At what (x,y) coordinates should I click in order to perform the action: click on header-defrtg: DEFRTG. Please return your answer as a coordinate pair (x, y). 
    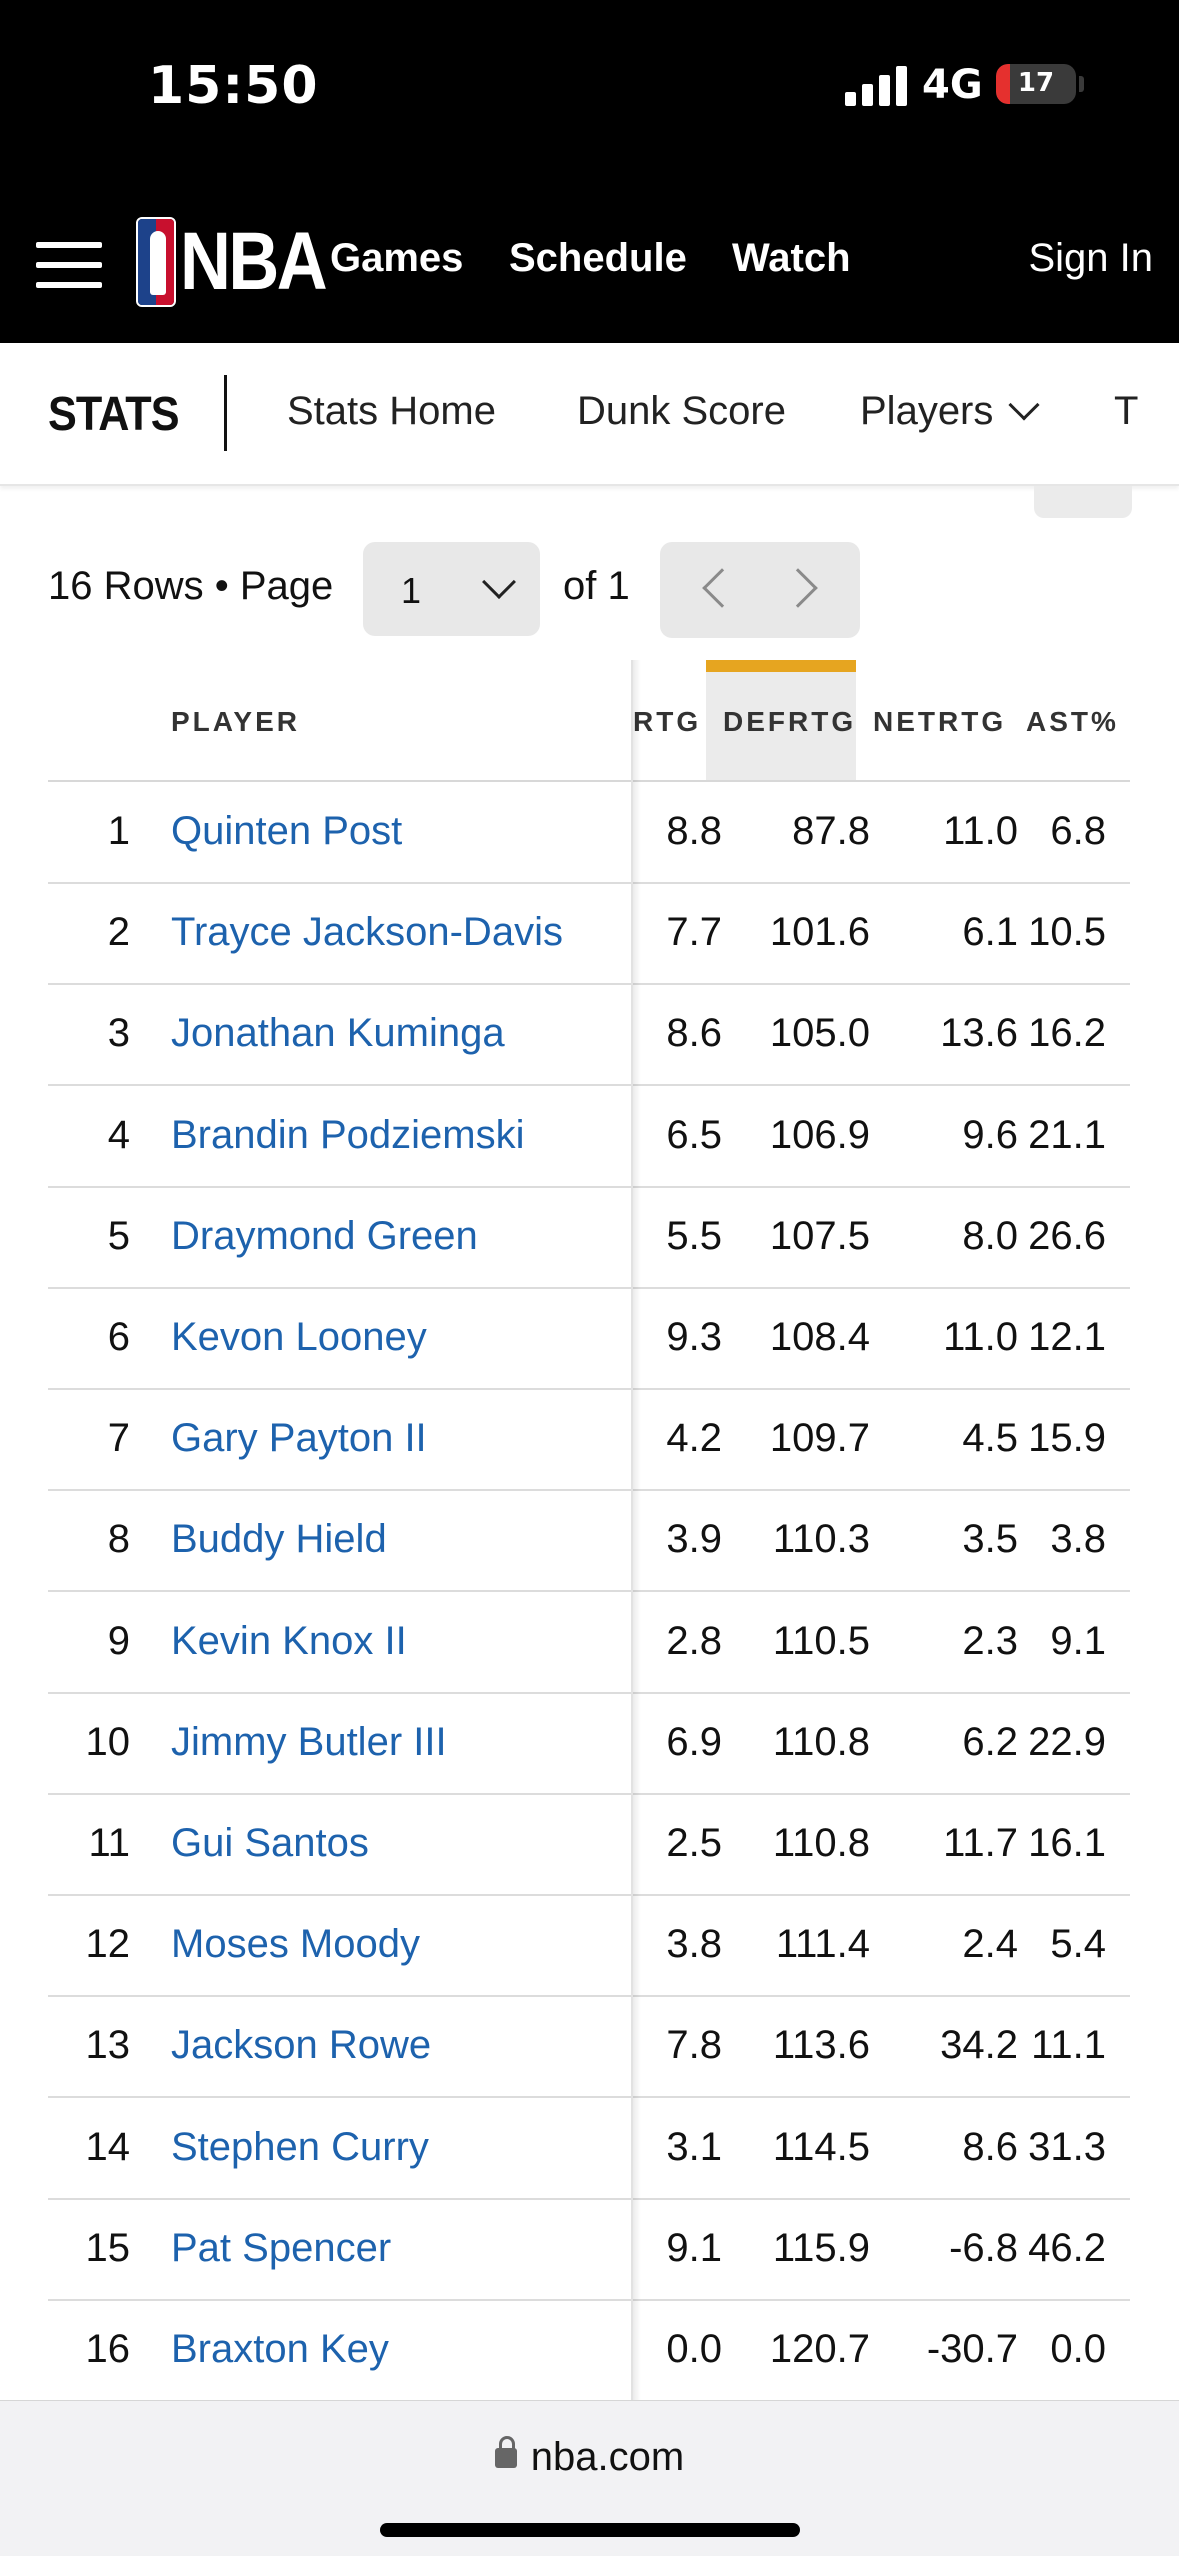
    Looking at the image, I should click on (790, 721).